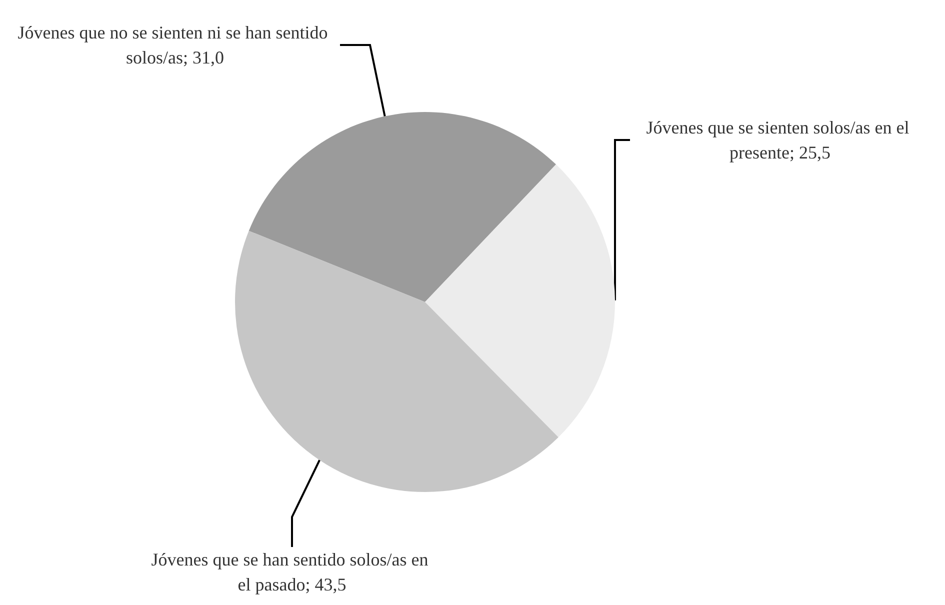 This screenshot has width=945, height=605. What do you see at coordinates (175, 45) in the screenshot?
I see `slice-label: Jóvenes que no se sienten ni se han sentido solos/as; 31,0` at bounding box center [175, 45].